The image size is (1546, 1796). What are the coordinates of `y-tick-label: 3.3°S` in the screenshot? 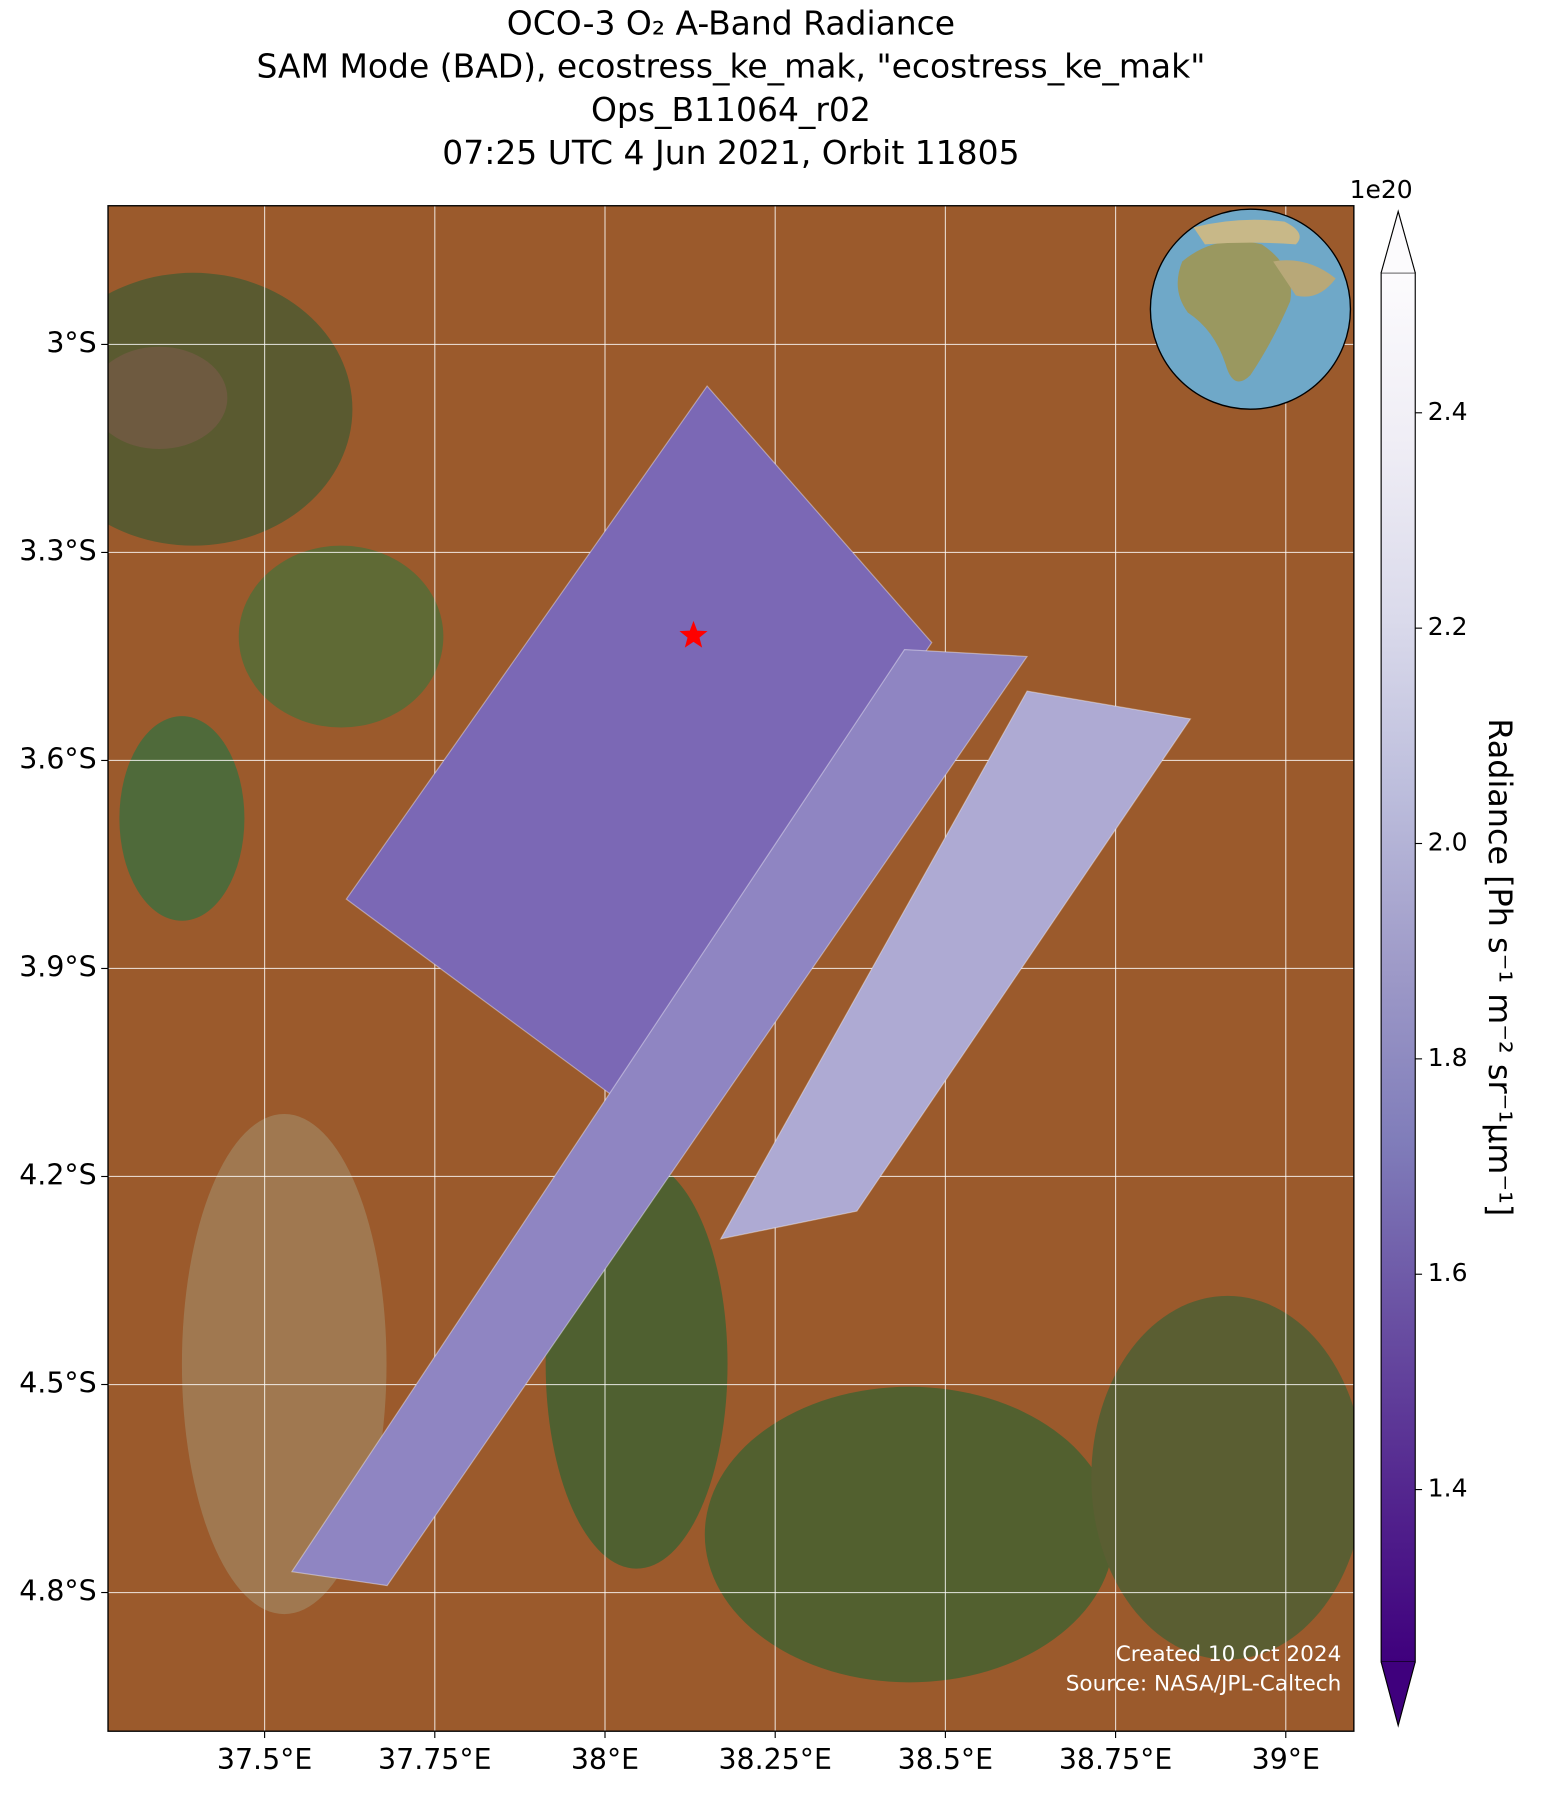 It's located at (57, 550).